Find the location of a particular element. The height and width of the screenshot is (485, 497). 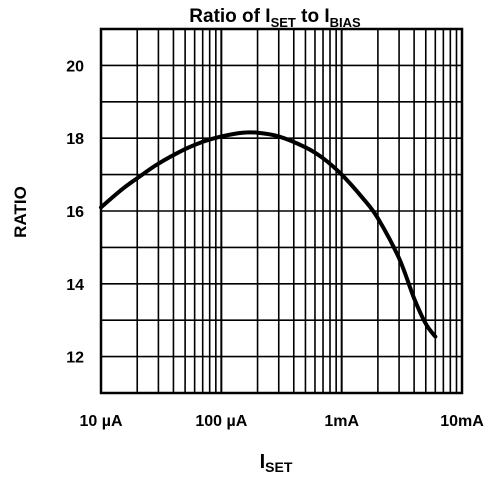

y-axis-label: RATIO is located at coordinates (20, 212).